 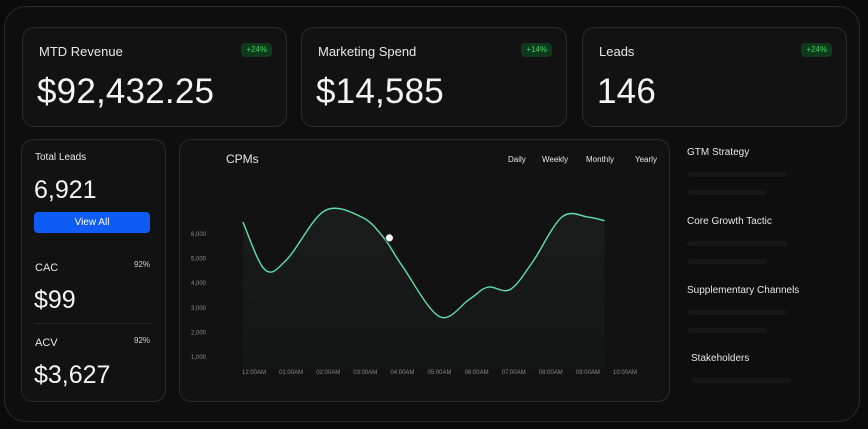 What do you see at coordinates (588, 373) in the screenshot?
I see `x-tick-label: 09:00AM` at bounding box center [588, 373].